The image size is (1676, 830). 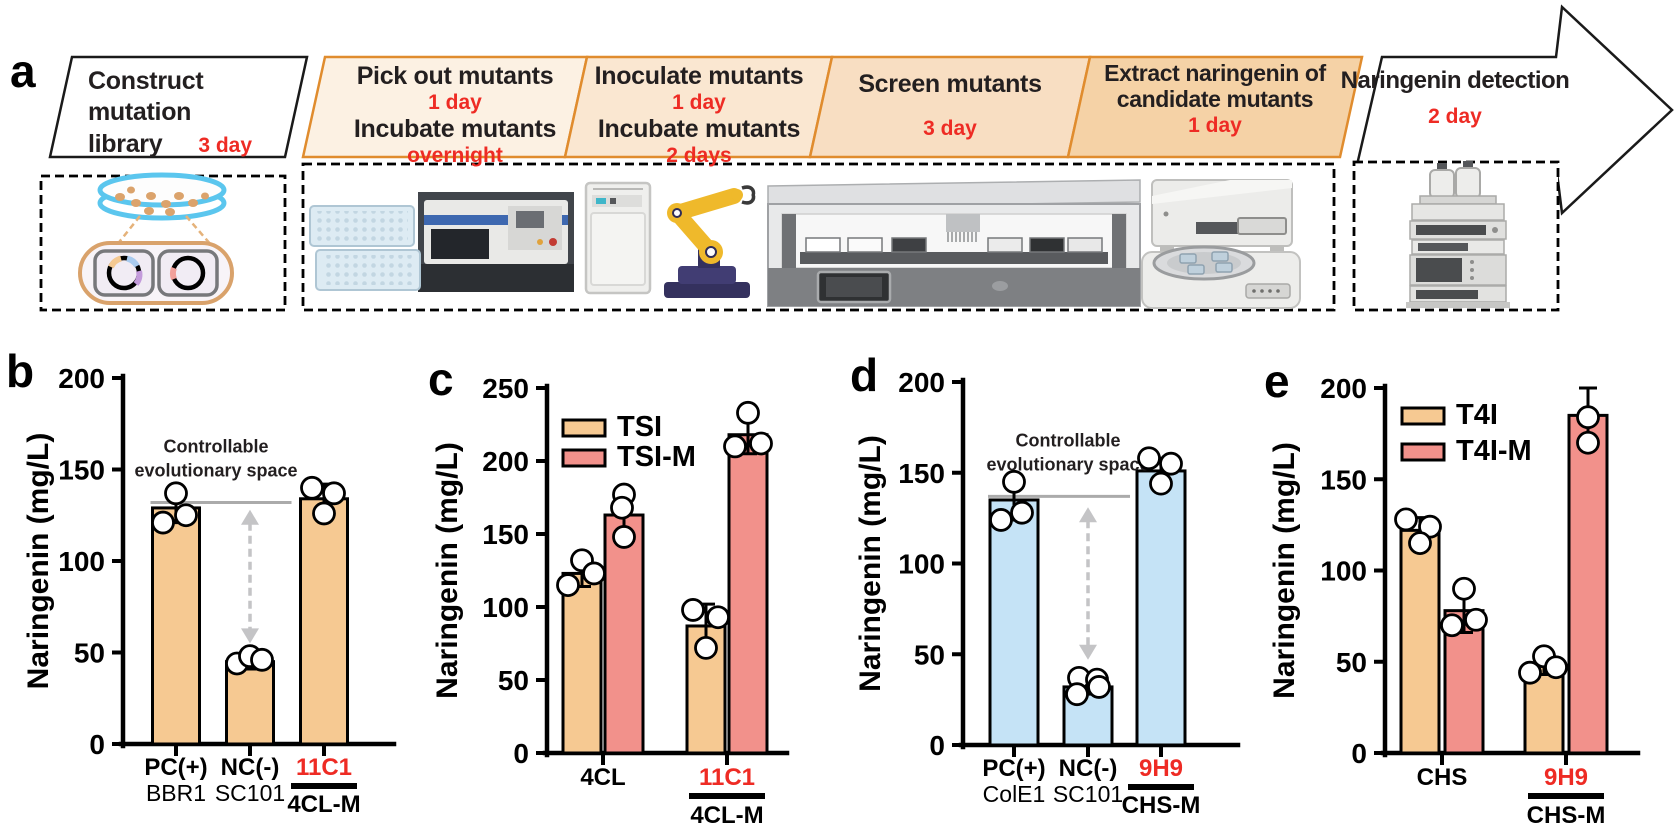 I want to click on step-box-construct-library, so click(x=178, y=107).